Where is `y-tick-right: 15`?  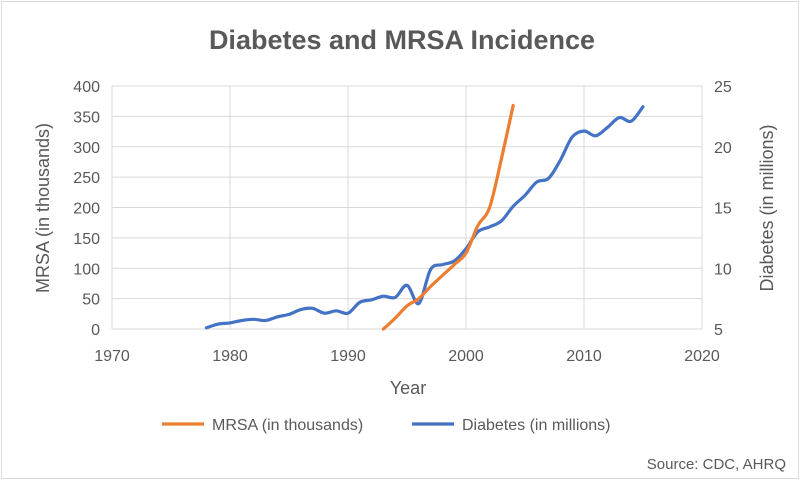
y-tick-right: 15 is located at coordinates (723, 209).